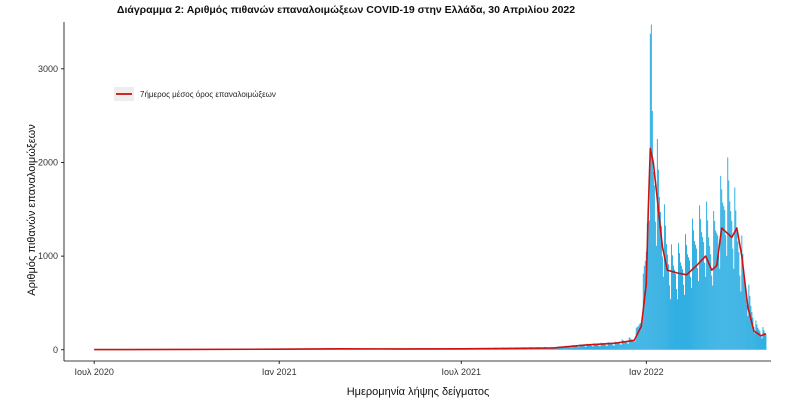 This screenshot has width=800, height=416. Describe the element at coordinates (279, 372) in the screenshot. I see `x-tick-label: Ιαν 2021` at that location.